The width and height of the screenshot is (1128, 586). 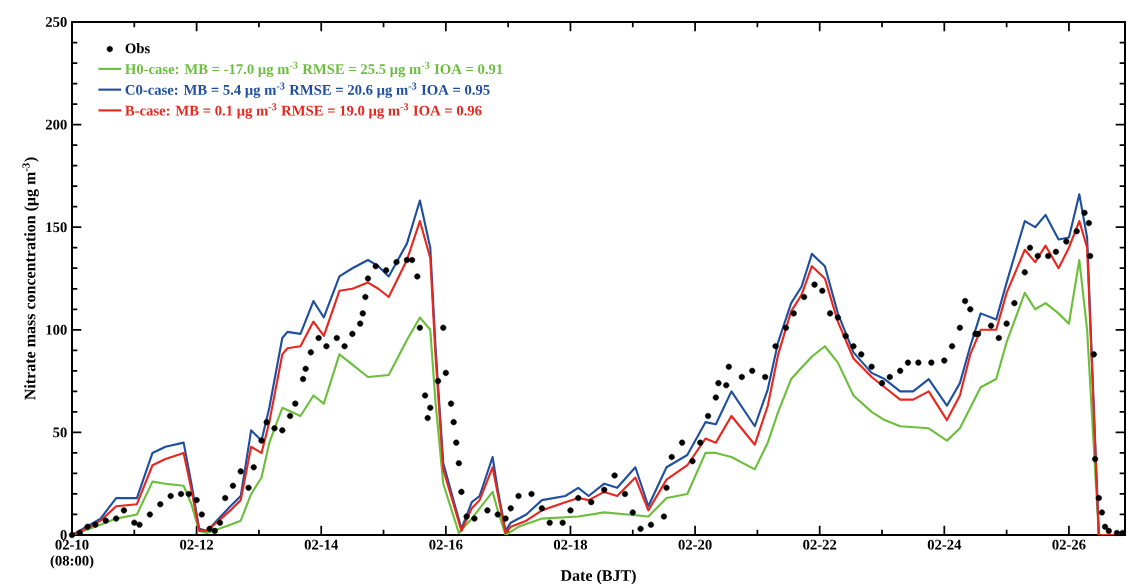 I want to click on x-tick-label: 02-18, so click(x=570, y=544).